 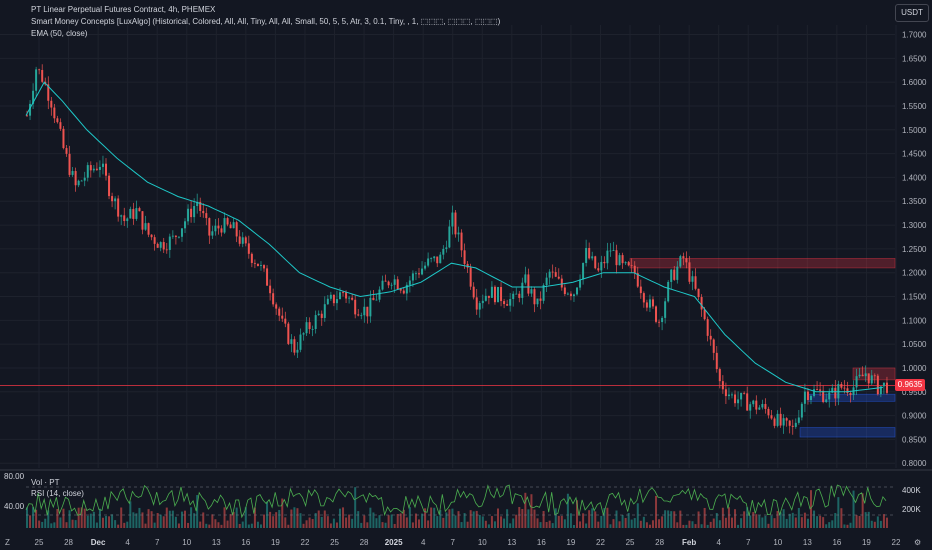 I want to click on rsi-label: RSI (14, close), so click(x=57, y=493).